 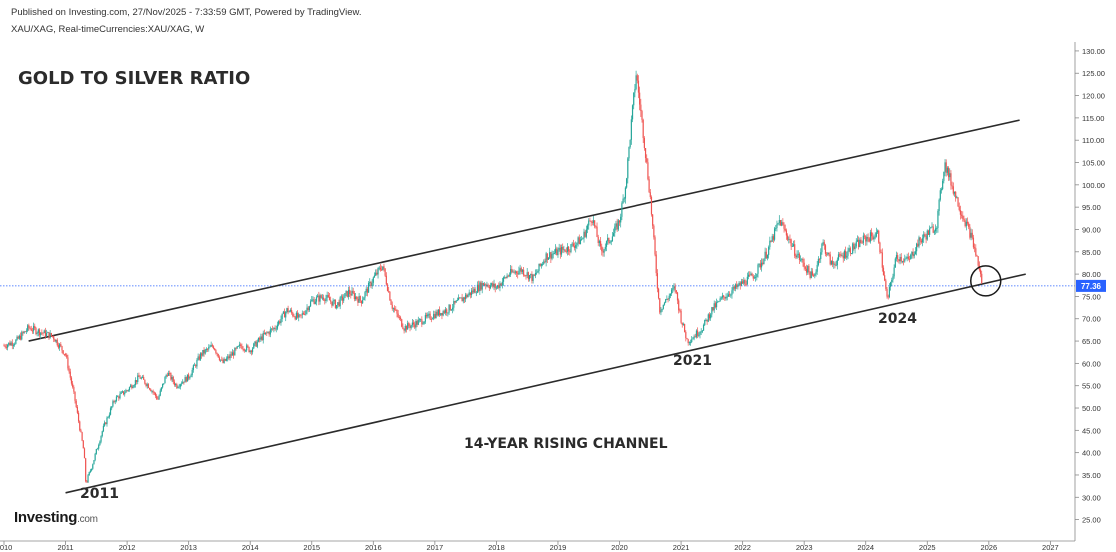 What do you see at coordinates (1091, 475) in the screenshot?
I see `y-tick-label: 35.00` at bounding box center [1091, 475].